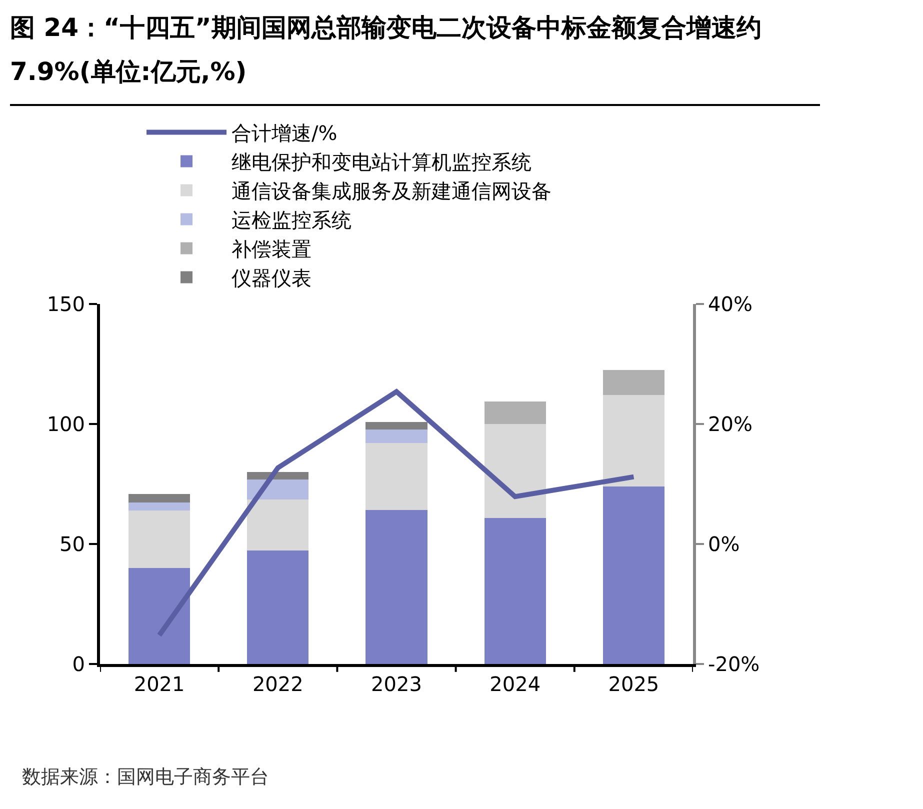 Image resolution: width=923 pixels, height=809 pixels. Describe the element at coordinates (65, 304) in the screenshot. I see `y-tick-label: 150` at that location.